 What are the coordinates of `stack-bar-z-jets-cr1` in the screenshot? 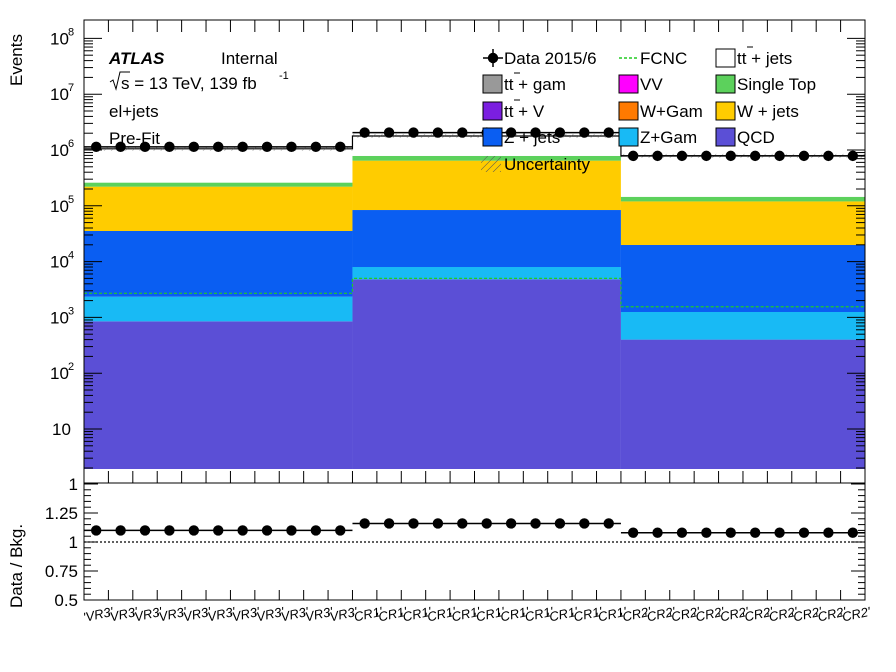 It's located at (486, 239).